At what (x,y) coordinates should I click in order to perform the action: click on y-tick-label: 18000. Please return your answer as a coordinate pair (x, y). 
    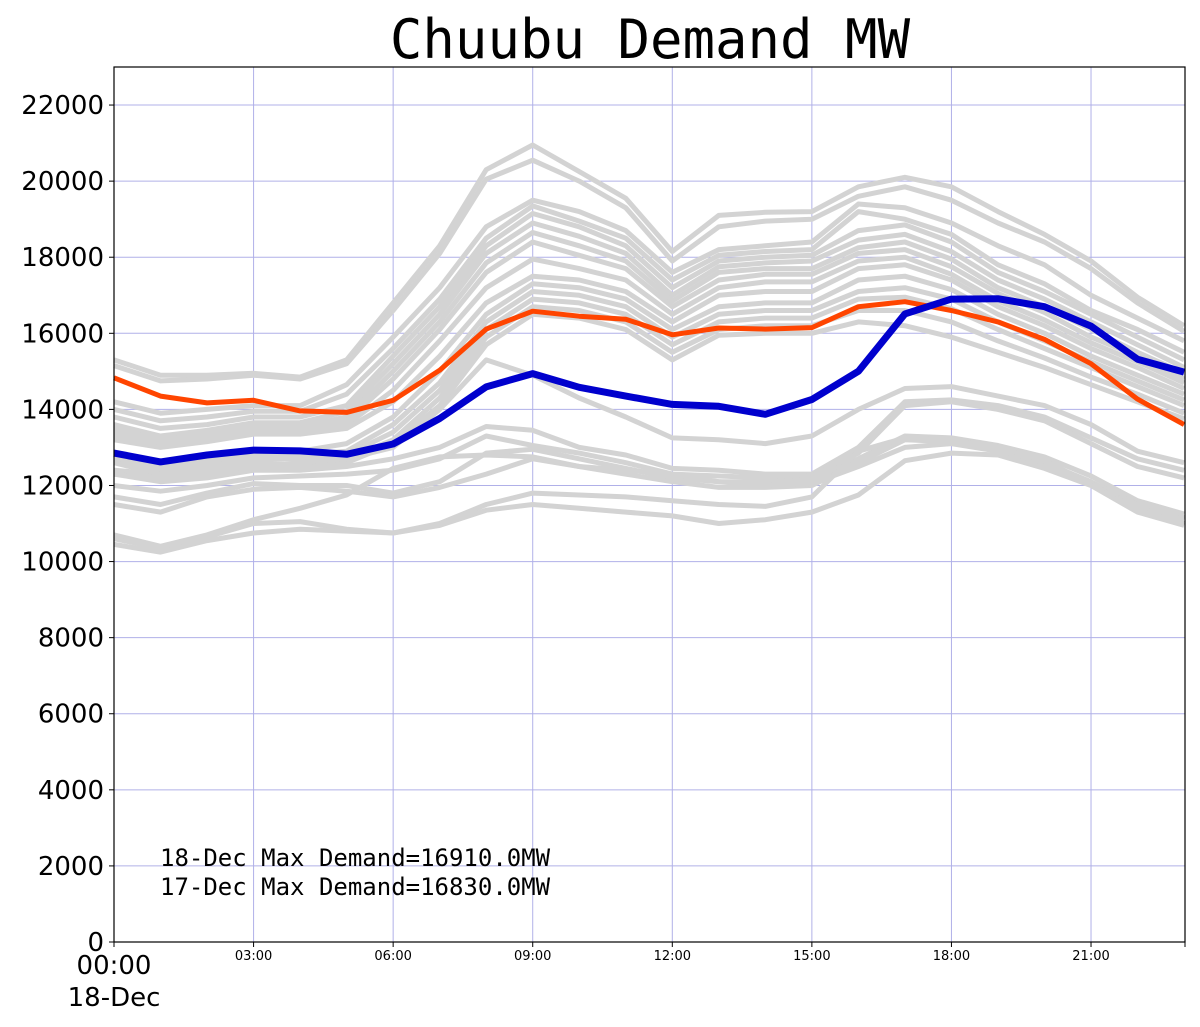
    Looking at the image, I should click on (62, 258).